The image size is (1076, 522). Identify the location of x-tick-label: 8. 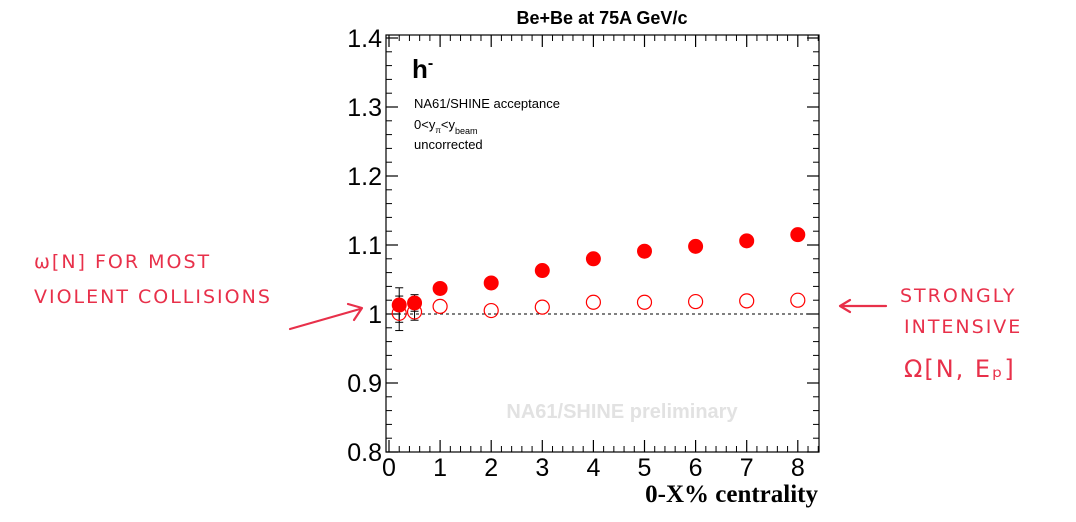
(798, 468).